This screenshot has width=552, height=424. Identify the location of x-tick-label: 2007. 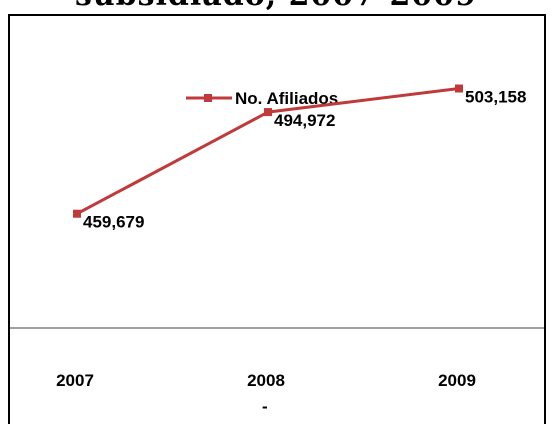
(75, 380).